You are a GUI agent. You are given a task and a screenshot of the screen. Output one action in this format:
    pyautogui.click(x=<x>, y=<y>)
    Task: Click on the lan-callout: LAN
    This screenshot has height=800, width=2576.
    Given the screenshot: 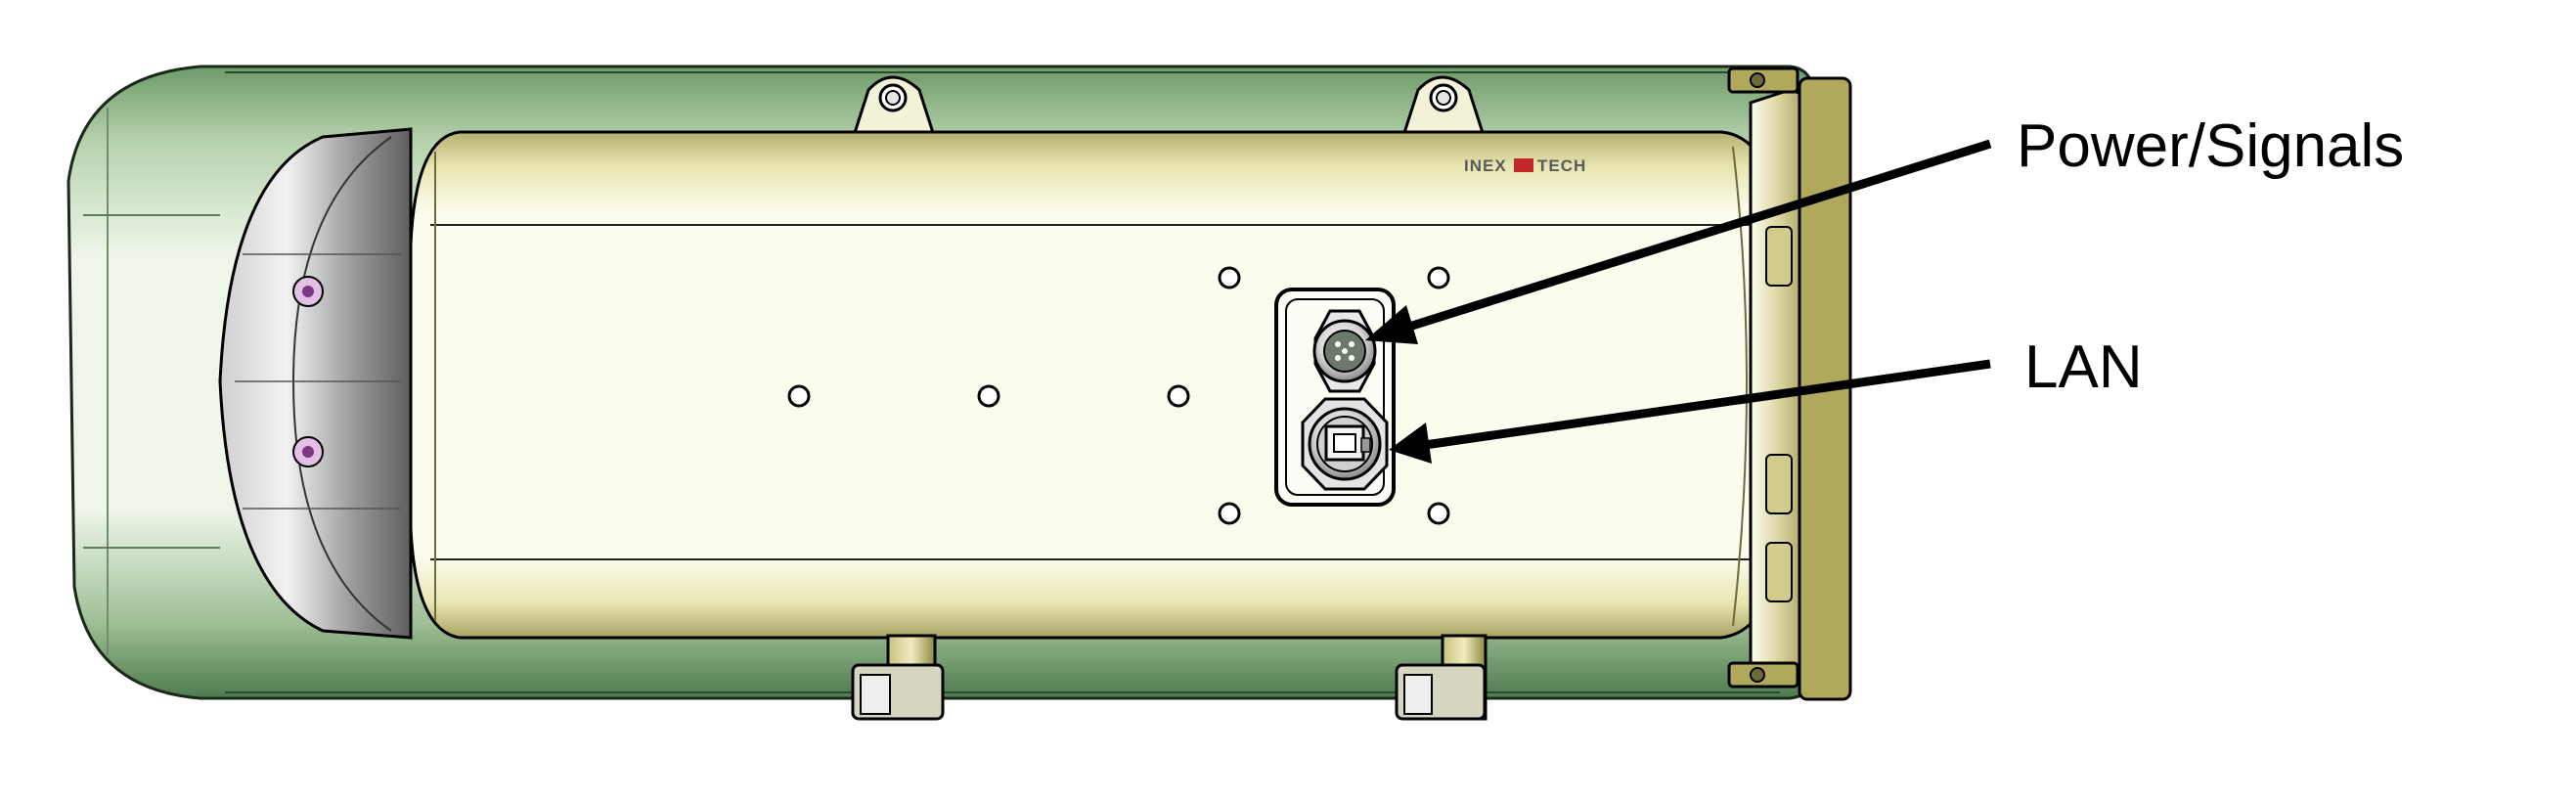 What is the action you would take?
    pyautogui.click(x=1766, y=398)
    